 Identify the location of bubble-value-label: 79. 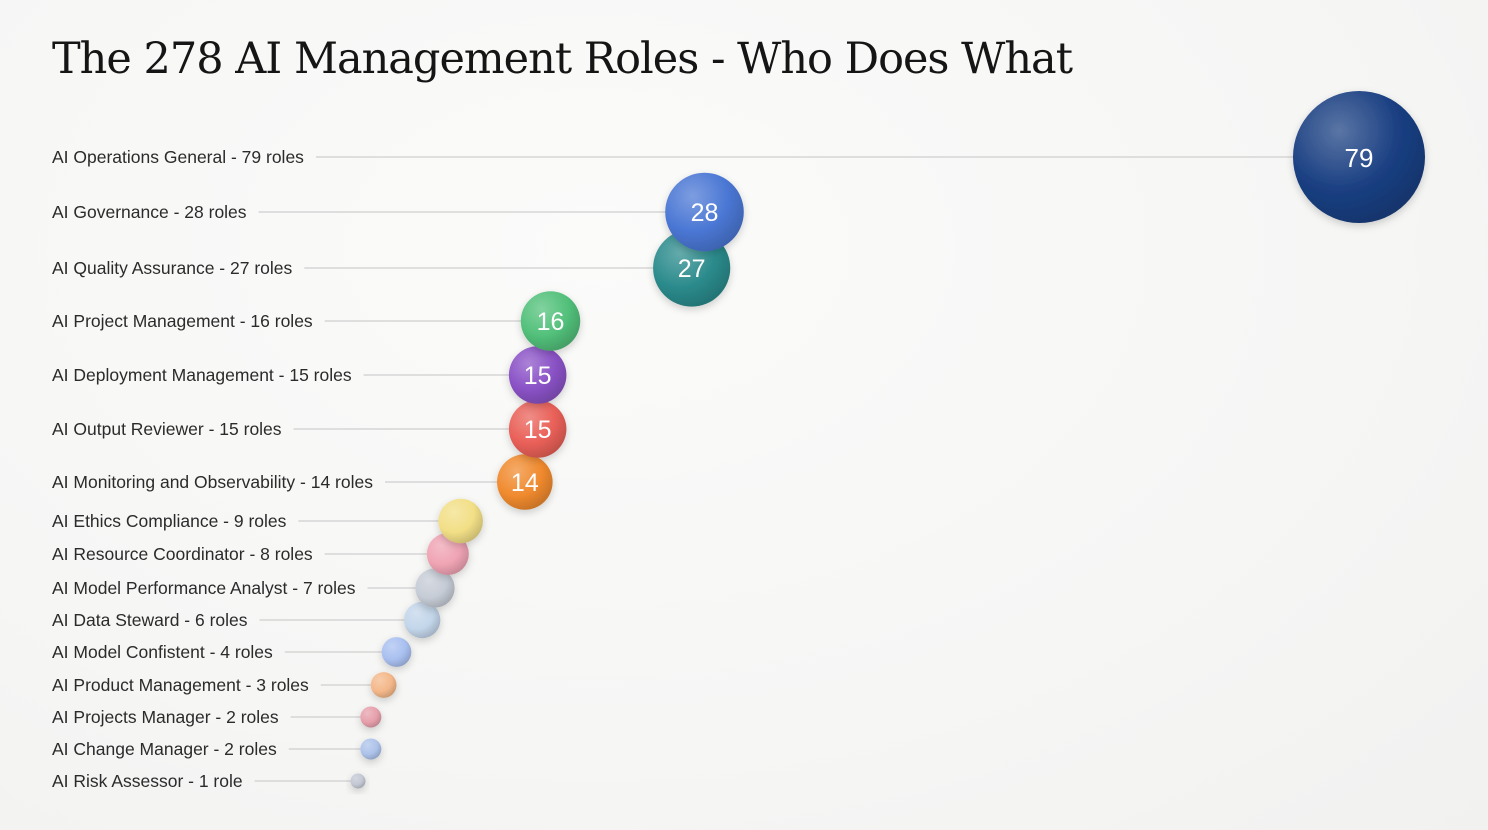
(1359, 158).